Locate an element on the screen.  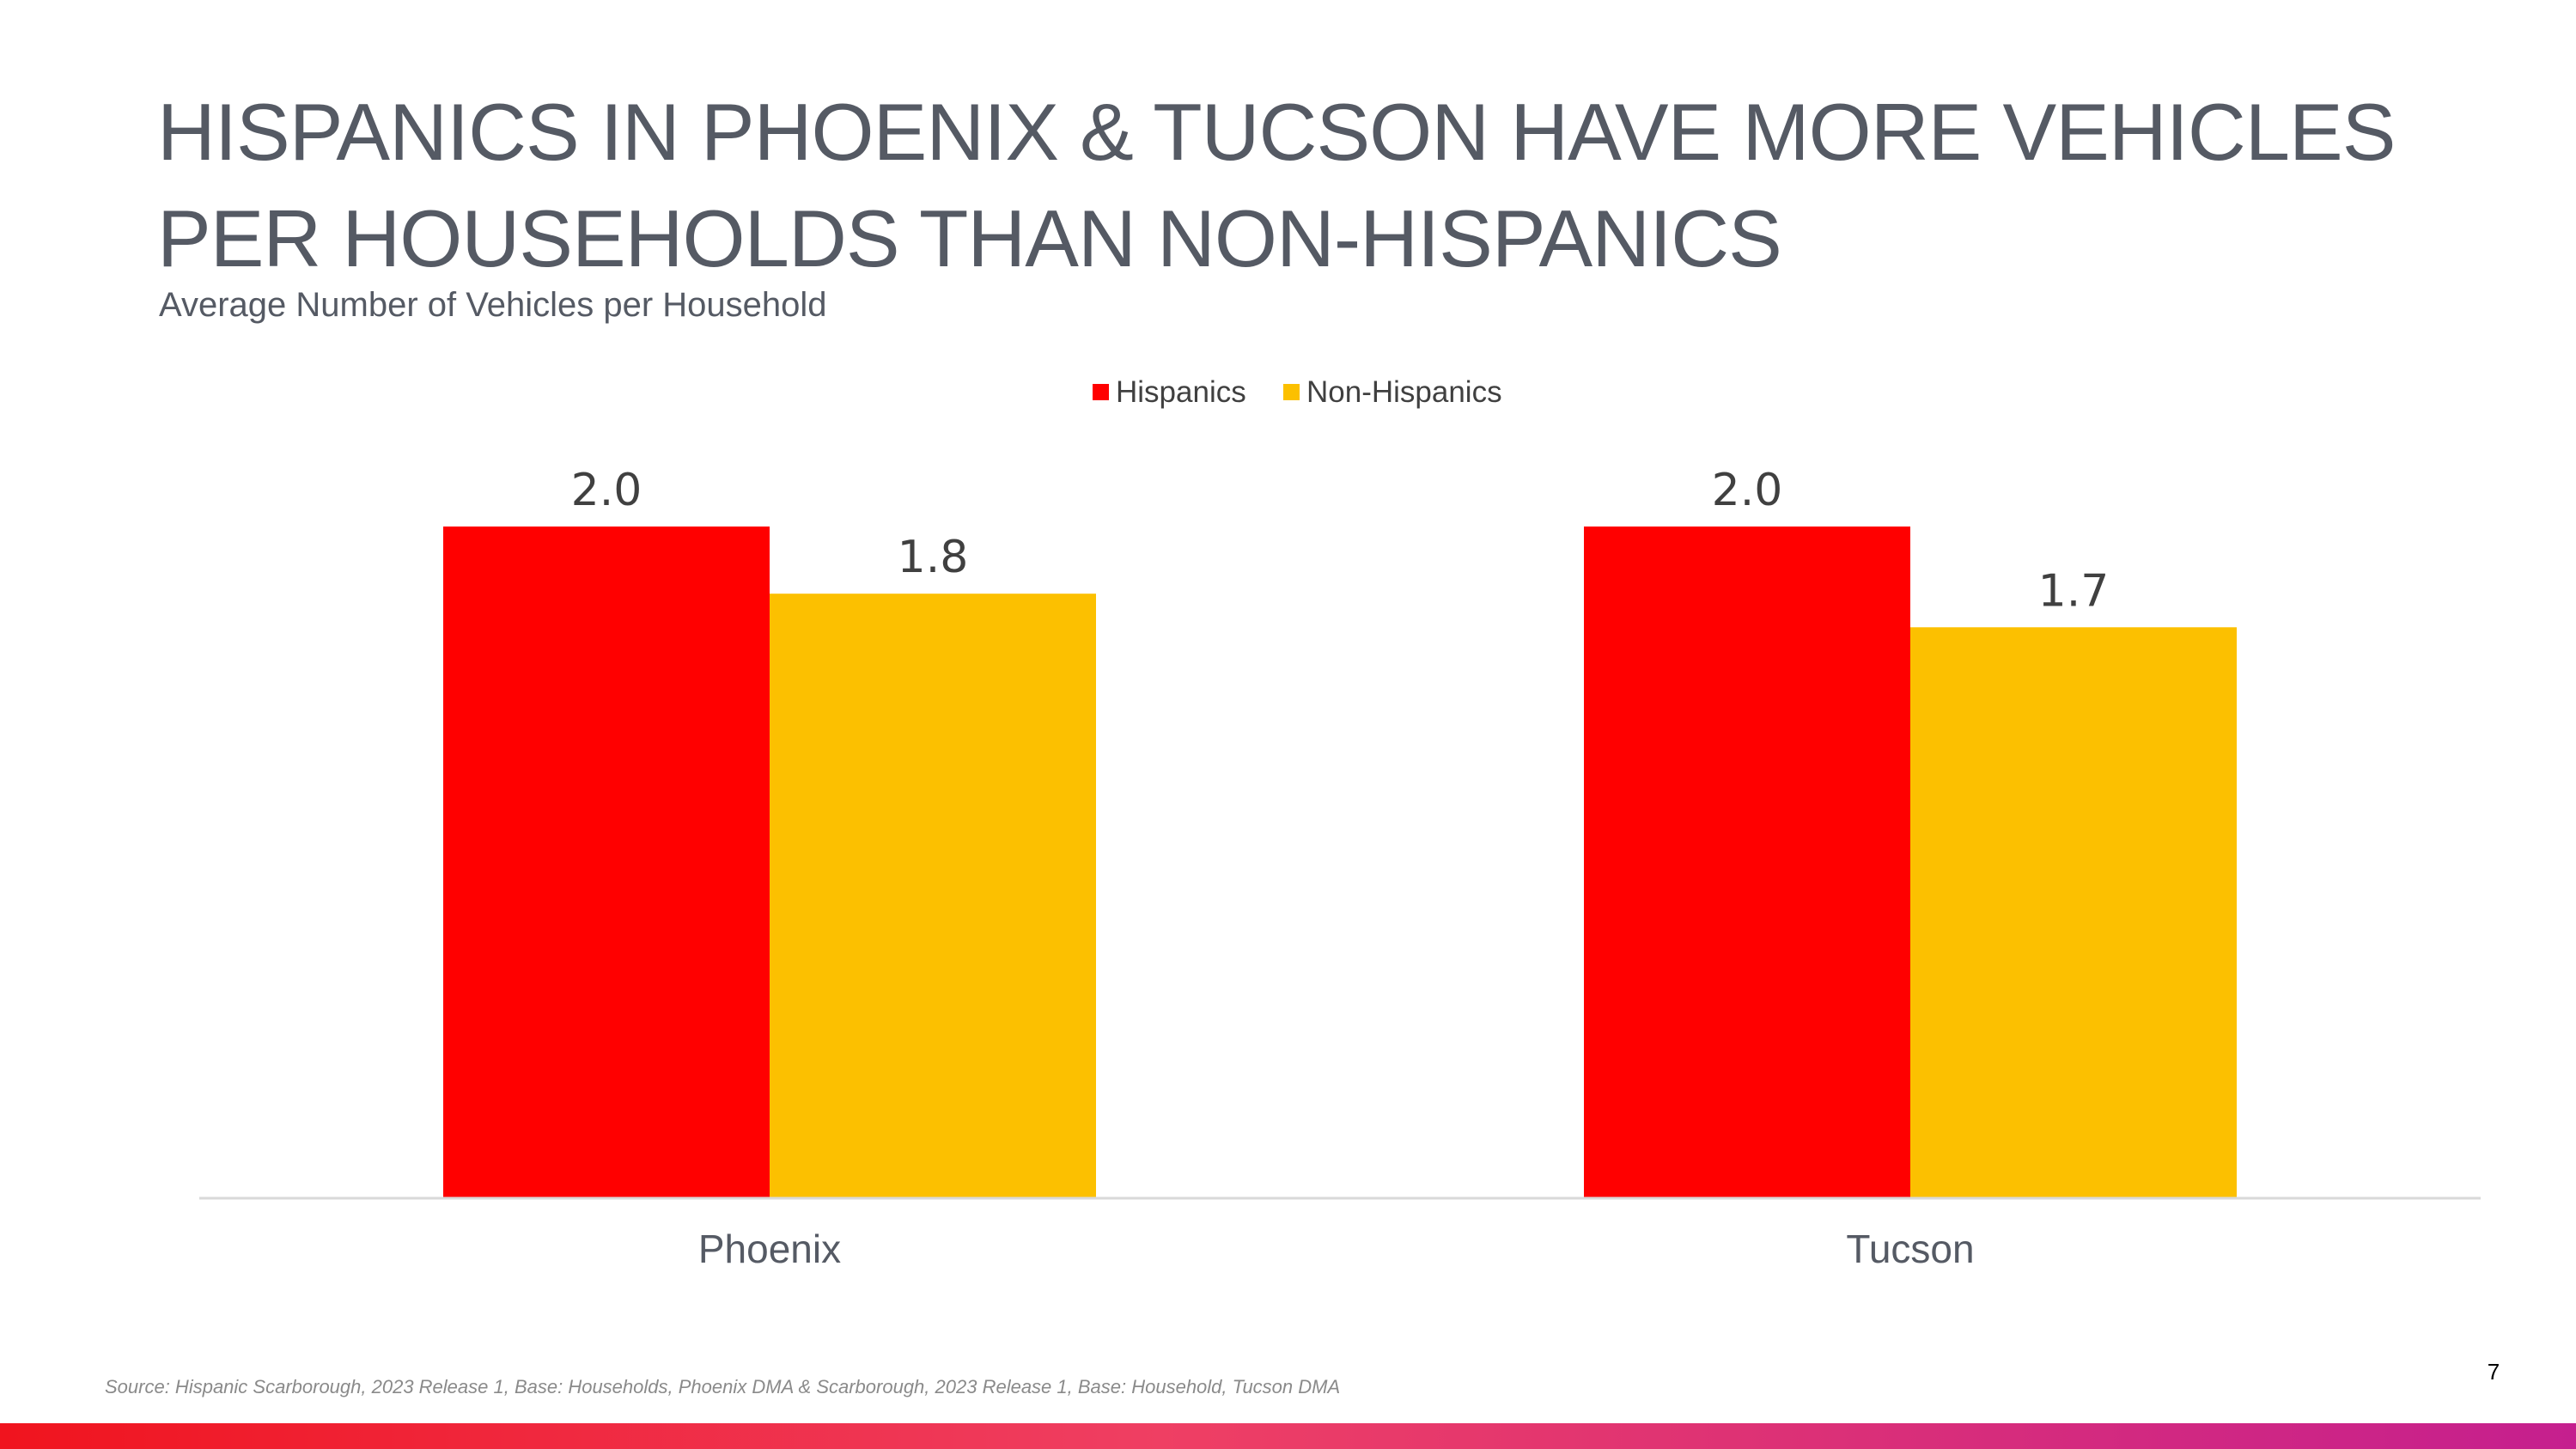
data-label-phoenix-non-hispanics: 1.8 is located at coordinates (933, 557).